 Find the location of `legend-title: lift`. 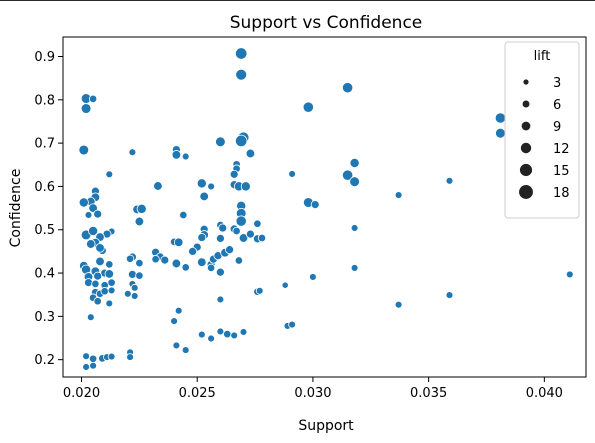

legend-title: lift is located at coordinates (542, 56).